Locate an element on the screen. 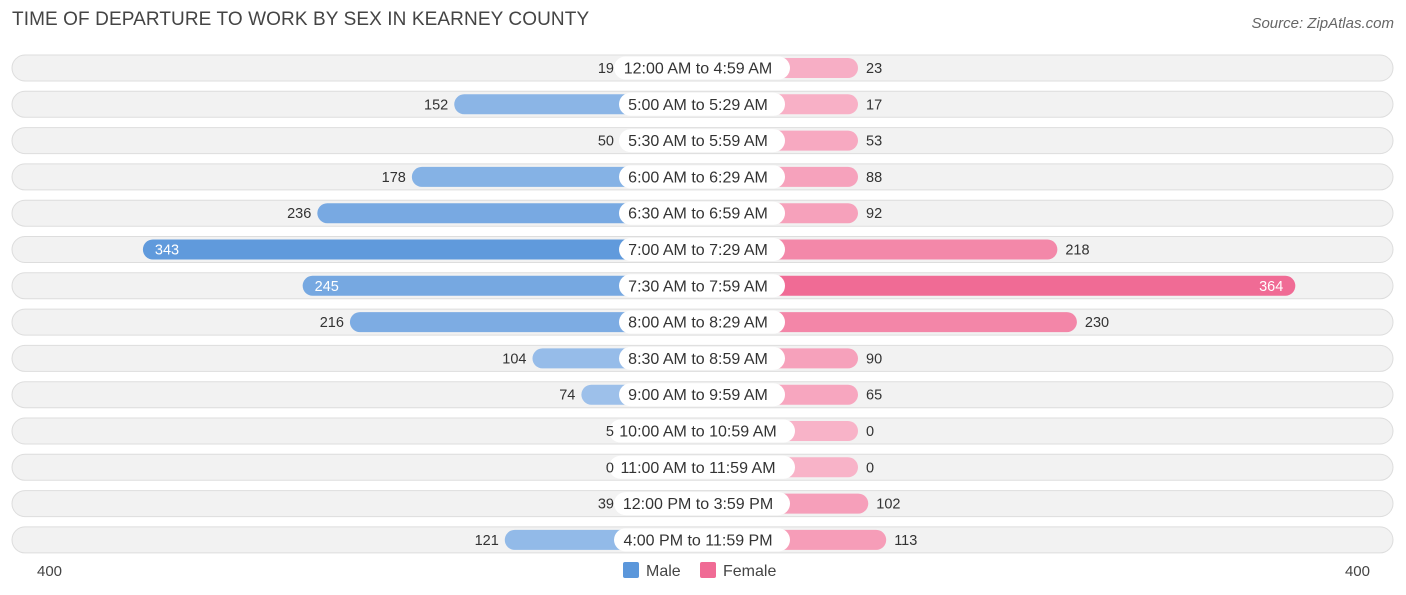 The image size is (1406, 595). category-label: 5:00 AM to 5:29 AM is located at coordinates (698, 105).